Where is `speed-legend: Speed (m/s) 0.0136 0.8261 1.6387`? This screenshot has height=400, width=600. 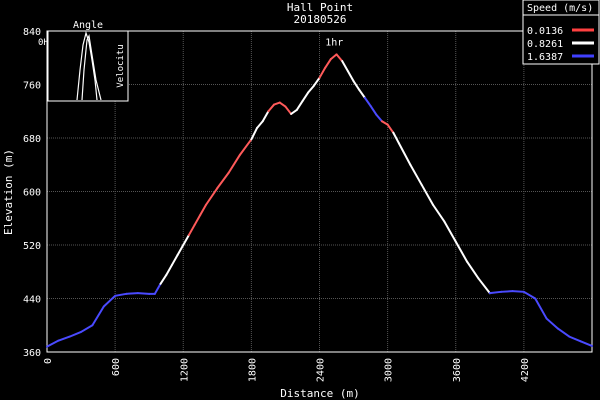
speed-legend: Speed (m/s) 0.0136 0.8261 1.6387 is located at coordinates (561, 32).